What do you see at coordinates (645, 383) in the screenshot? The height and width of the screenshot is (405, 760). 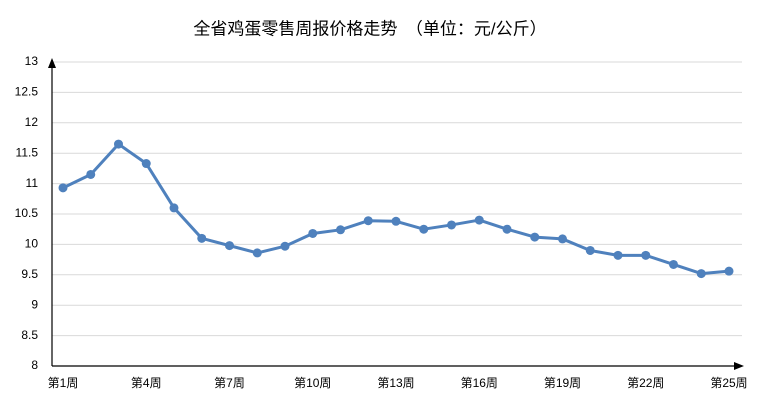 I see `x-tick-label: 第22周` at bounding box center [645, 383].